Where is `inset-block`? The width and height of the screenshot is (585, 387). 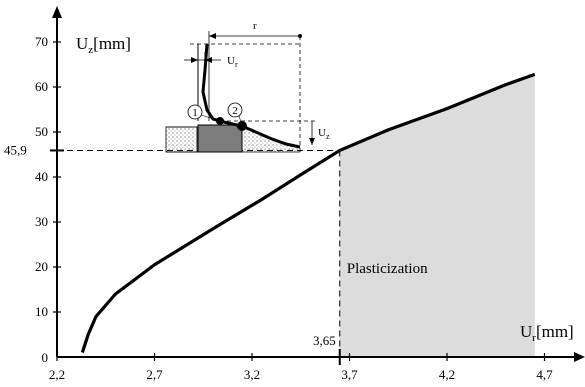 inset-block is located at coordinates (220, 138).